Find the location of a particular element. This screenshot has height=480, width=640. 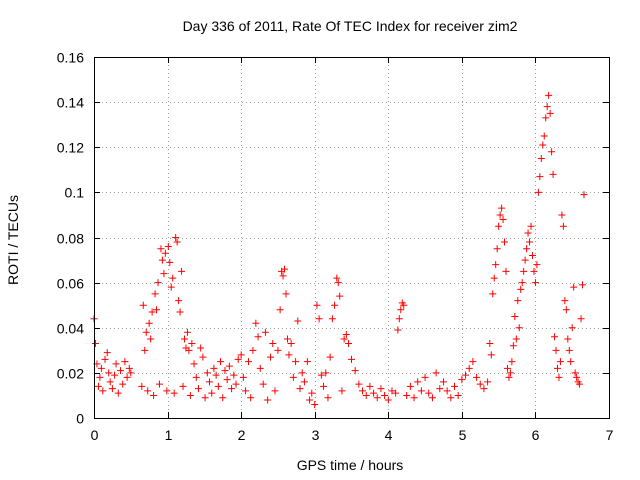

x-axis-label: GPS time / hours is located at coordinates (350, 465).